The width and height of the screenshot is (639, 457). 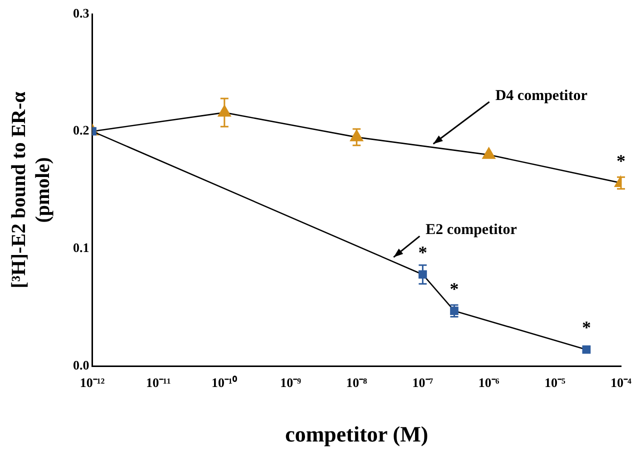 I want to click on x-tick-label: 10⁻⁹, so click(x=291, y=382).